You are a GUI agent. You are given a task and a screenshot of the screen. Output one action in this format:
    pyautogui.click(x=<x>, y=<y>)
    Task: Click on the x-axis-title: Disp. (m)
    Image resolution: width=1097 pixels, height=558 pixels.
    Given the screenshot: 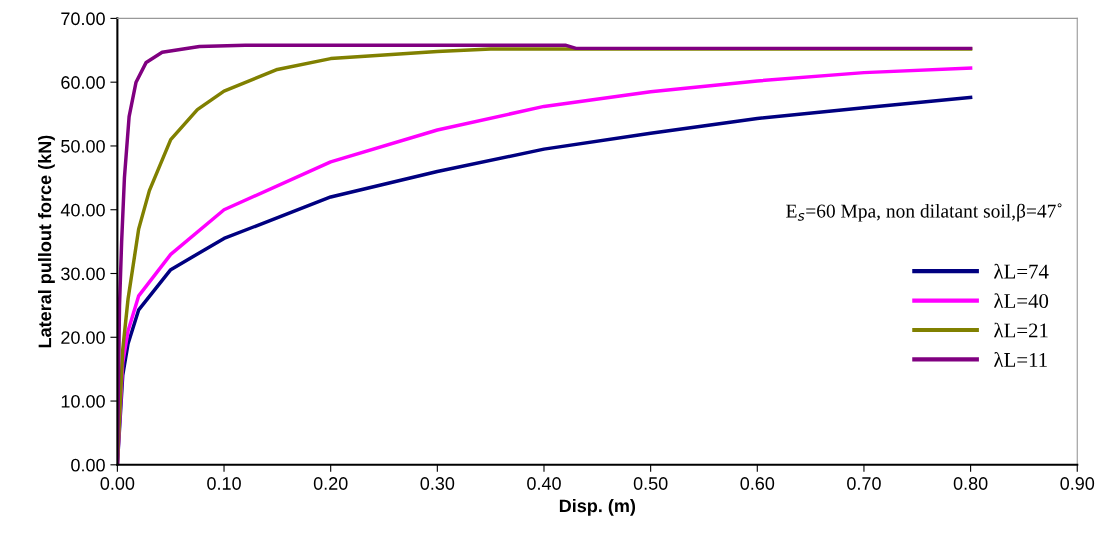 What is the action you would take?
    pyautogui.click(x=597, y=507)
    